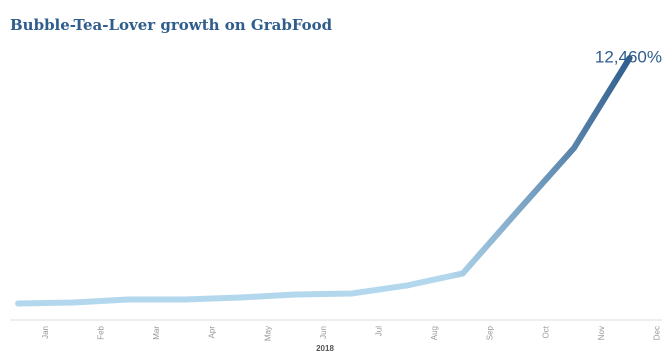 The height and width of the screenshot is (354, 665). Describe the element at coordinates (156, 333) in the screenshot. I see `x-tick-label: Mar` at that location.